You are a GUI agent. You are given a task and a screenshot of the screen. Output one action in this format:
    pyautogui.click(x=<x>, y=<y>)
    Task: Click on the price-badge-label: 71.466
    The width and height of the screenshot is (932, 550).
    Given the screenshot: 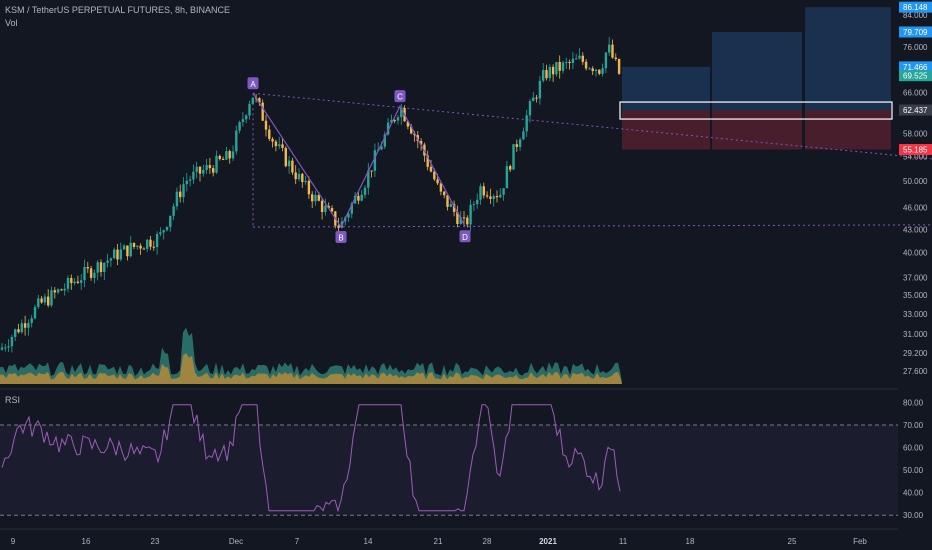 What is the action you would take?
    pyautogui.click(x=915, y=67)
    